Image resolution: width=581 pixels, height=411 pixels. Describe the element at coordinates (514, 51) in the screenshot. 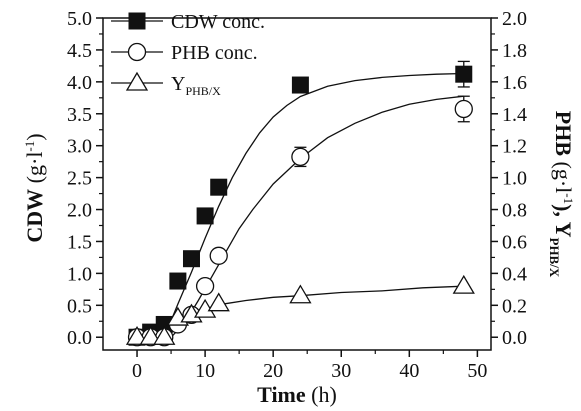

I see `y-right-tick-label: 1.8` at that location.